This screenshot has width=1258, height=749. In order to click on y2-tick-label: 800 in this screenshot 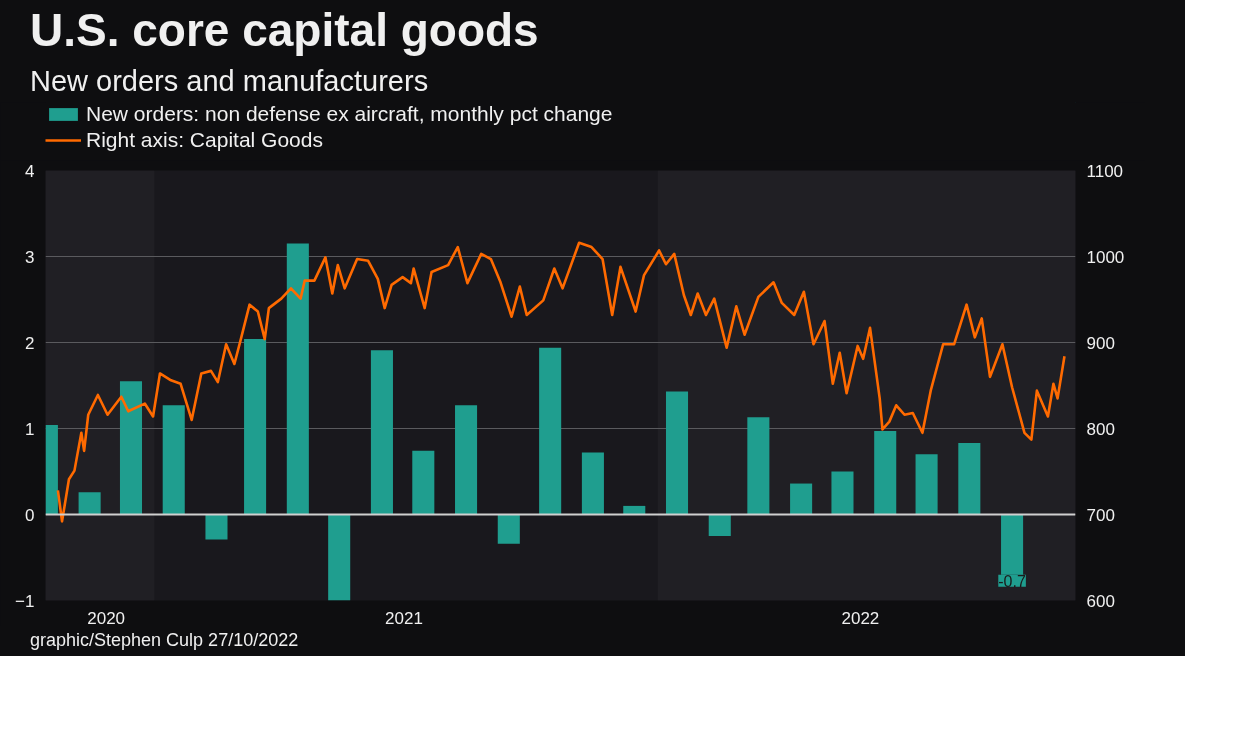, I will do `click(1100, 429)`.